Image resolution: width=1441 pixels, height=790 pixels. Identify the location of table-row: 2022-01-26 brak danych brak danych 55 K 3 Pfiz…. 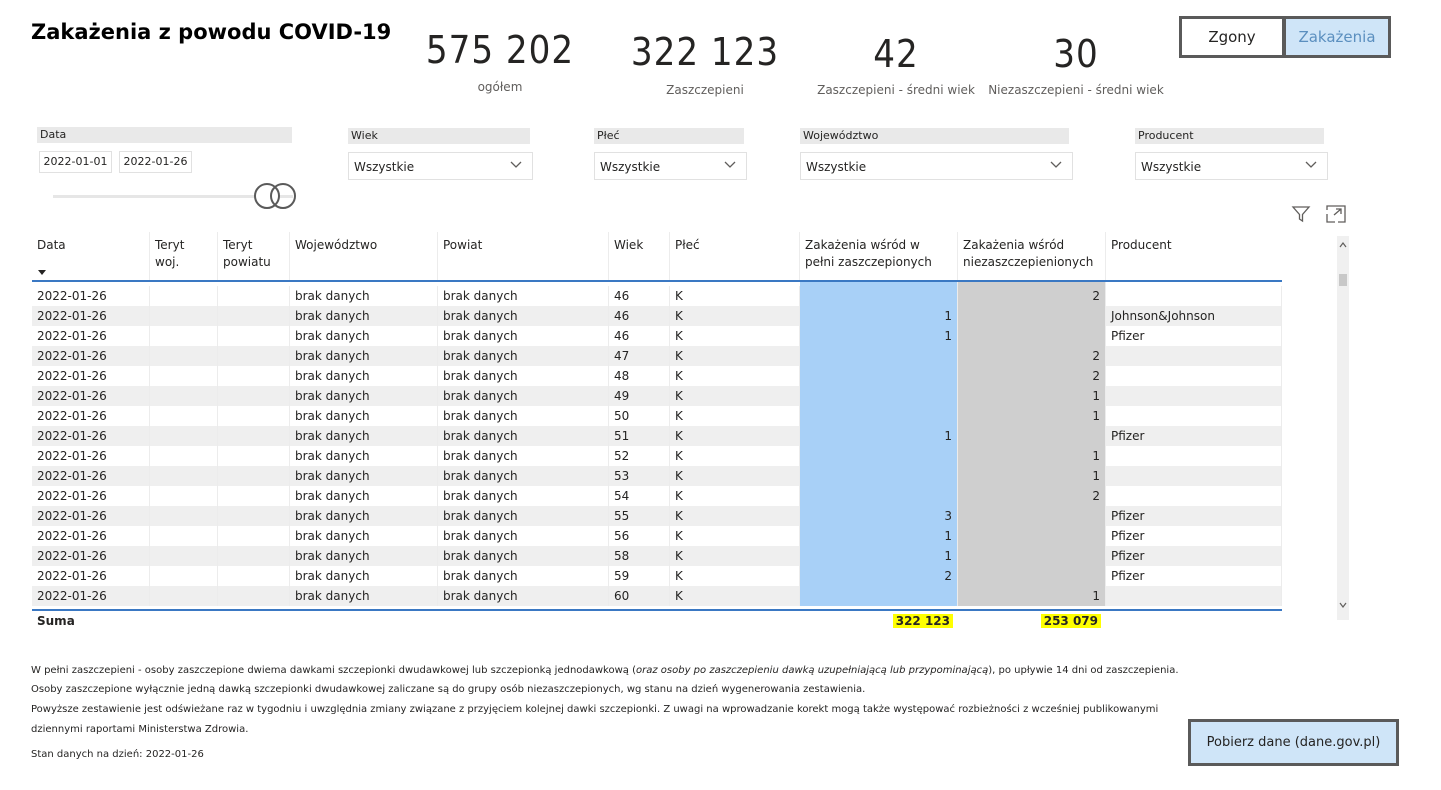
(657, 516).